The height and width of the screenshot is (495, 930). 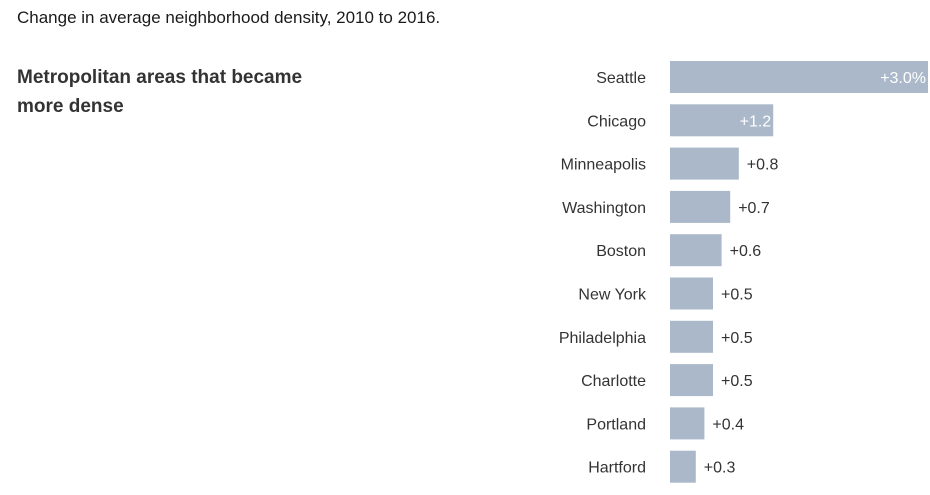 What do you see at coordinates (602, 338) in the screenshot?
I see `category-label-philadelphia: Philadelphia` at bounding box center [602, 338].